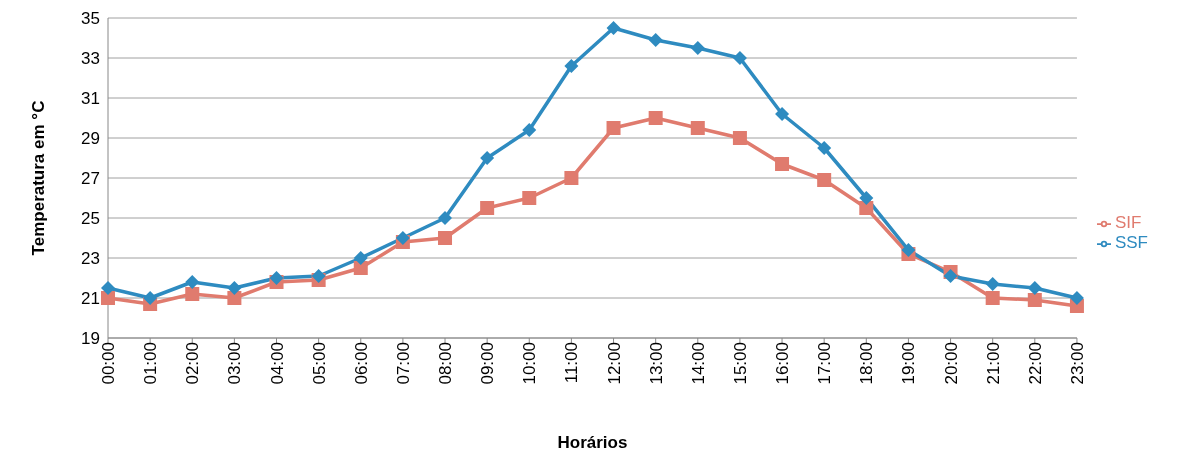 This screenshot has height=462, width=1187. Describe the element at coordinates (698, 363) in the screenshot. I see `x-tick-label: 14:00` at that location.